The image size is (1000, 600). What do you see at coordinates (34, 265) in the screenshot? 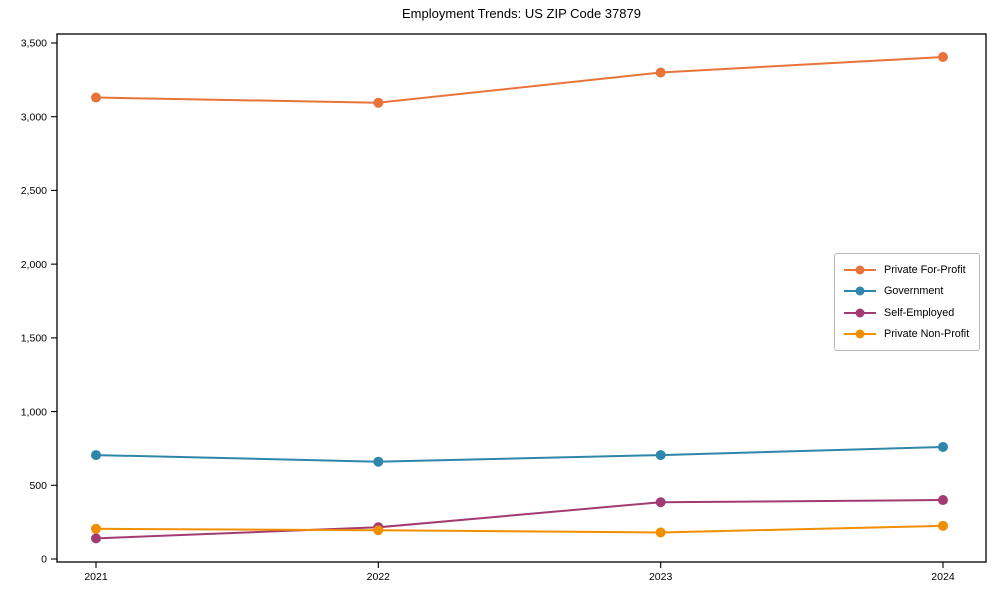
I see `y-axis-tick-label: 2,000` at bounding box center [34, 265].